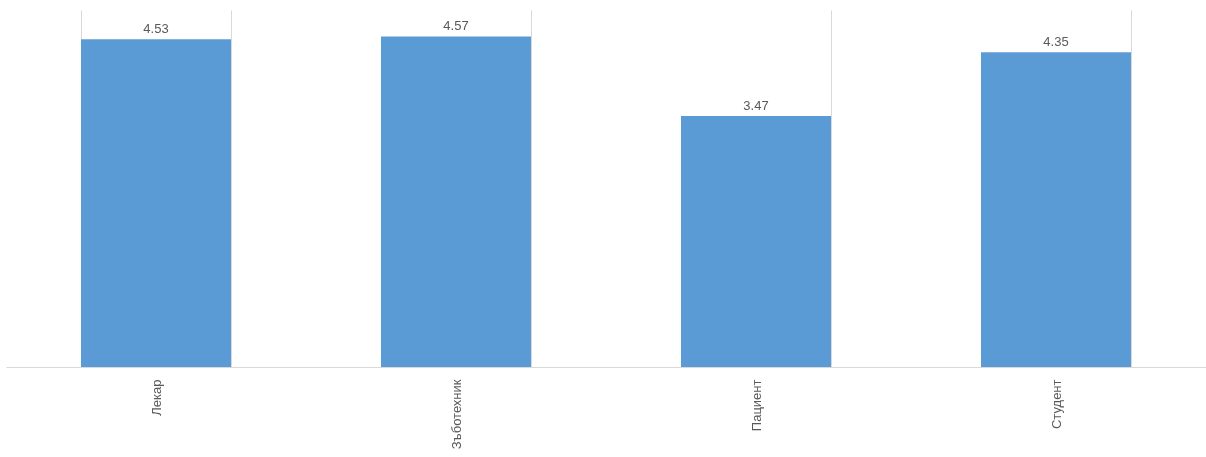 Image resolution: width=1206 pixels, height=457 pixels. I want to click on data-label: 4.53, so click(156, 29).